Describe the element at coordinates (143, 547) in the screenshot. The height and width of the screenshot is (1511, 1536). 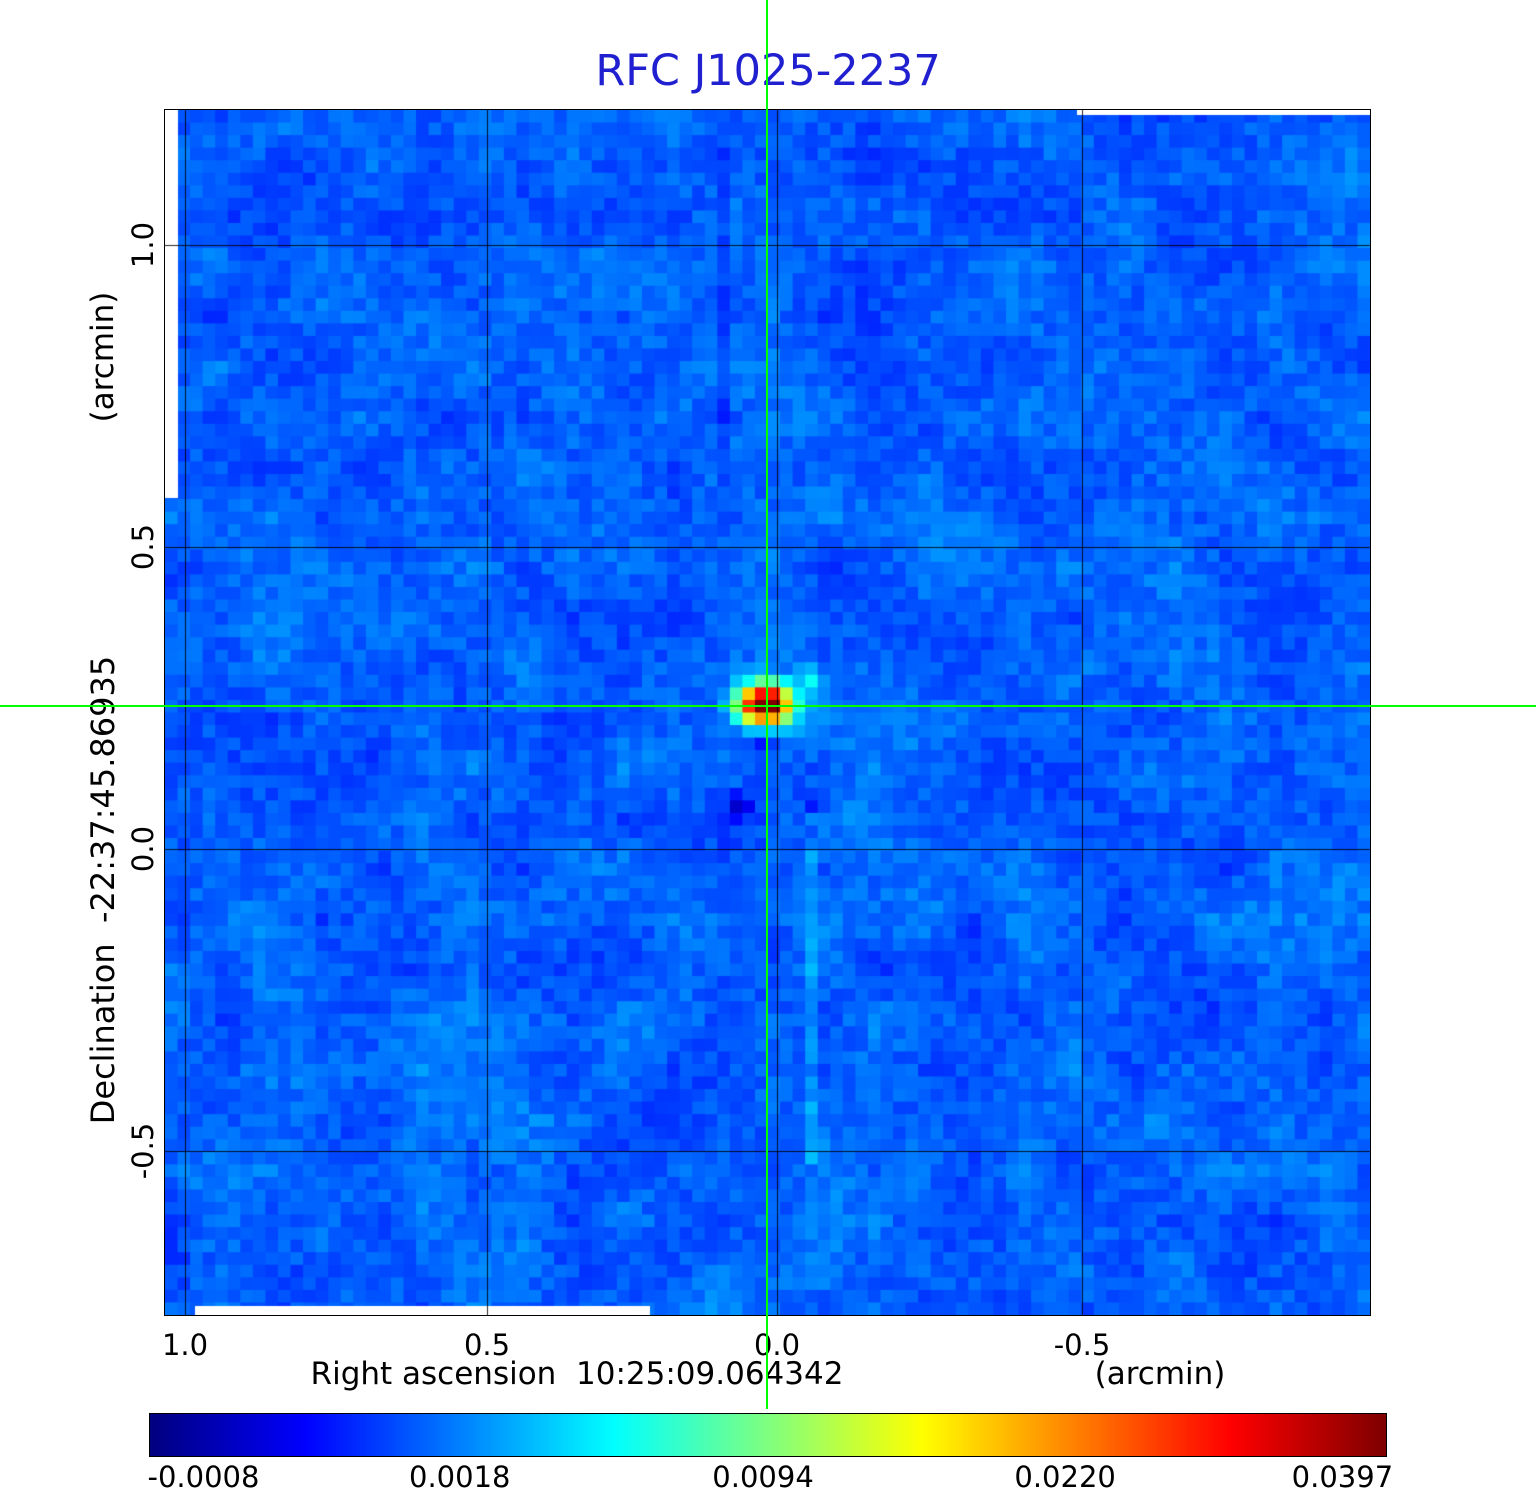
I see `y-tick-label: 0.5` at that location.